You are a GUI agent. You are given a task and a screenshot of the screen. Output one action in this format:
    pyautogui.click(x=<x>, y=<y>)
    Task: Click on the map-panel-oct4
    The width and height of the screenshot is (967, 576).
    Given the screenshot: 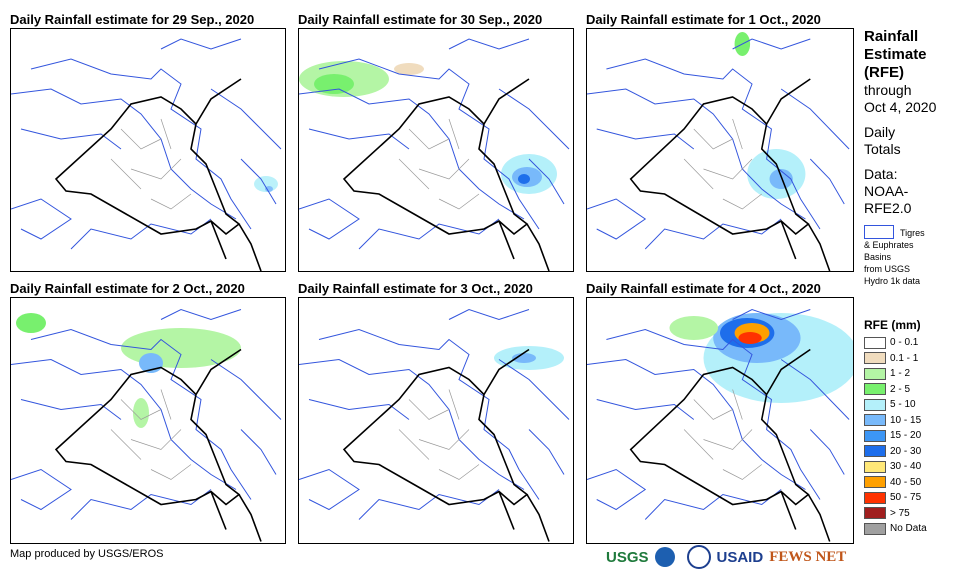 What is the action you would take?
    pyautogui.click(x=720, y=420)
    